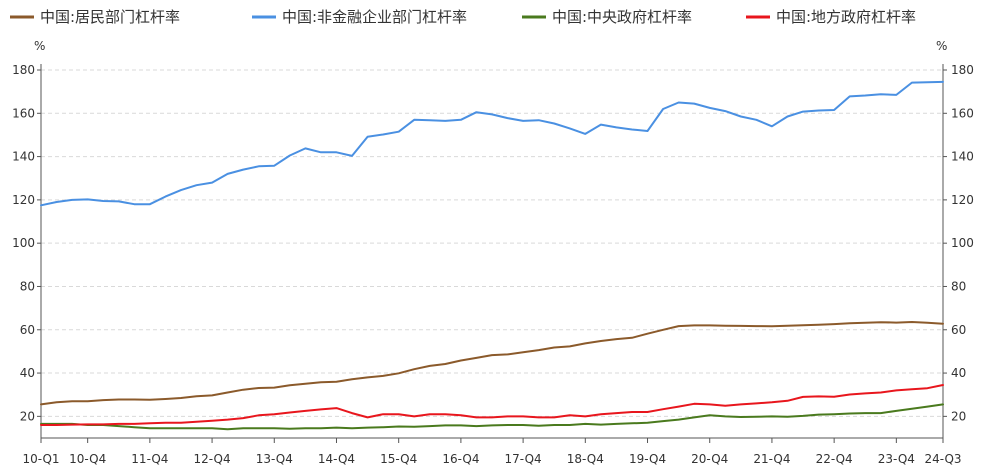 This screenshot has height=474, width=984. I want to click on x-tick-label: 10-Q1, so click(40, 459).